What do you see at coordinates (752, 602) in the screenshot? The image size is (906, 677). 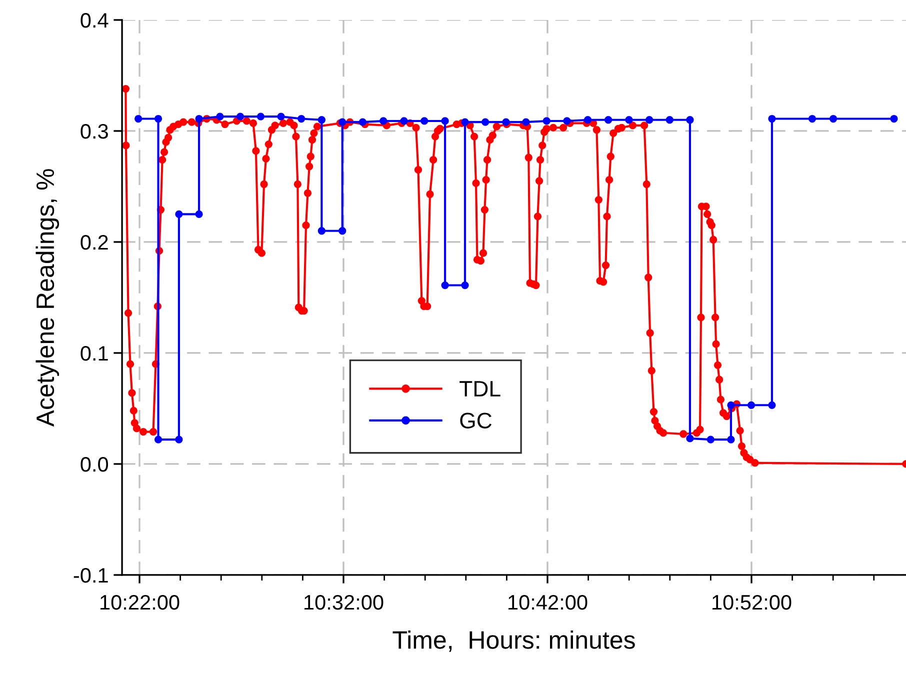 I see `x-tick-label: 10:52:00` at bounding box center [752, 602].